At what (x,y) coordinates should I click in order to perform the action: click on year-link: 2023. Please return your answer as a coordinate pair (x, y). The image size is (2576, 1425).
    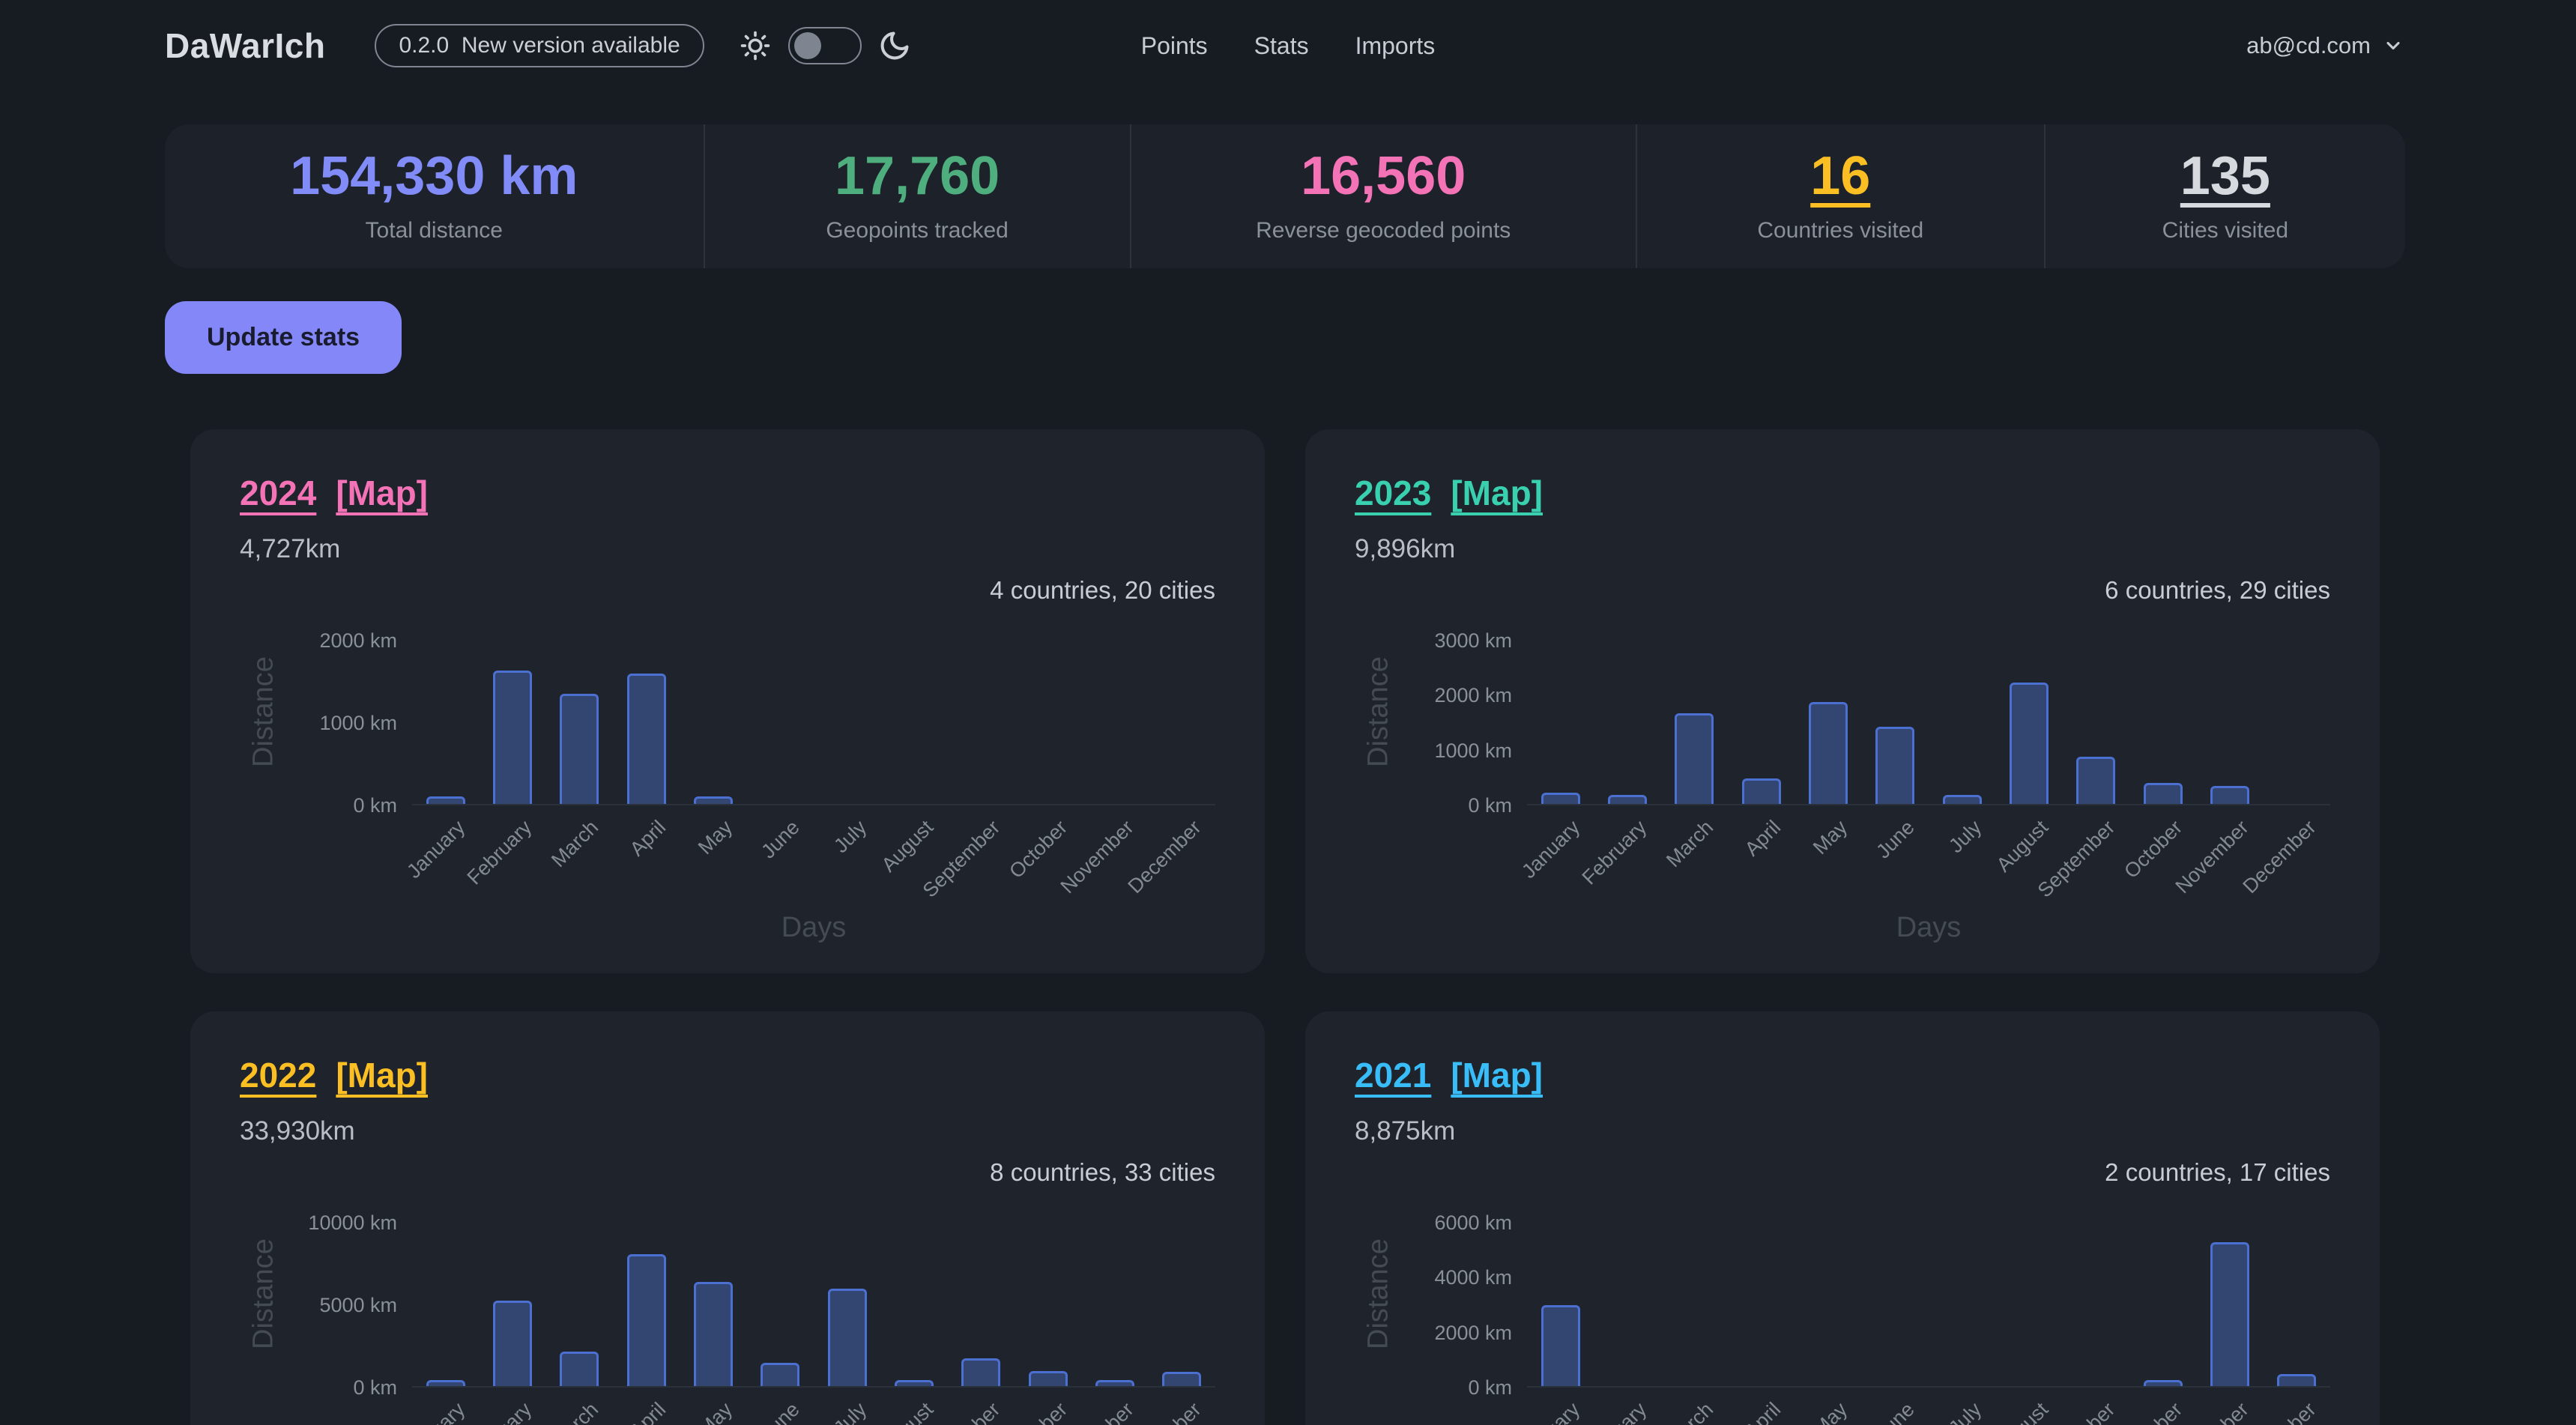
    Looking at the image, I should click on (1393, 493).